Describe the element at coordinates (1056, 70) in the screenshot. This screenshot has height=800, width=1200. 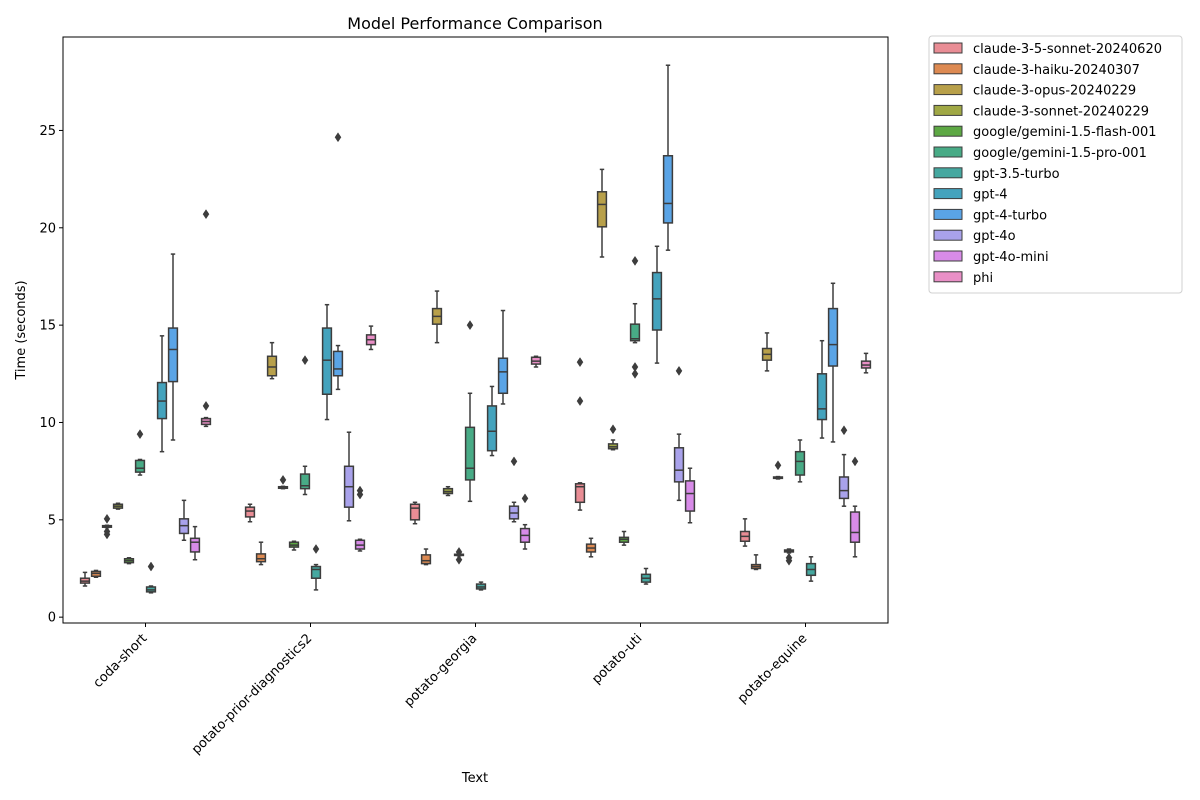
I see `legend-label: claude-3-haiku-20240307` at that location.